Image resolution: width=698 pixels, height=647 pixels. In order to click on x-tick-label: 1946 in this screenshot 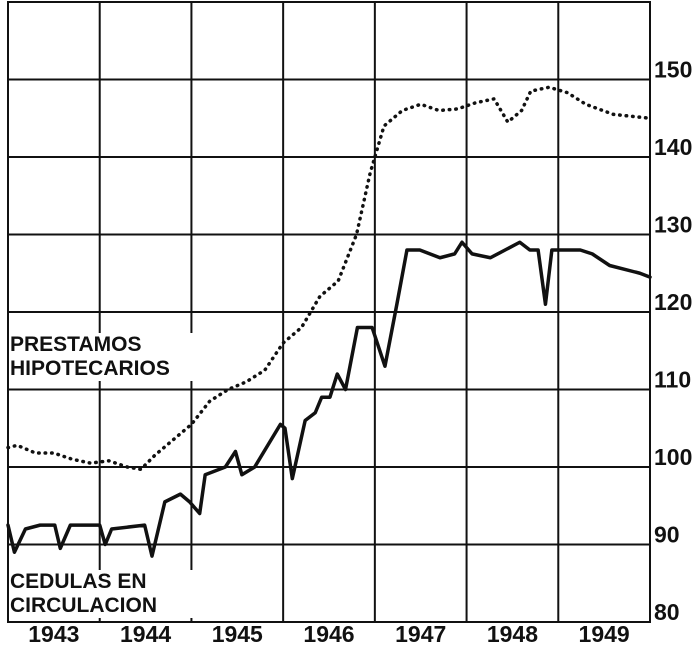, I will do `click(328, 634)`.